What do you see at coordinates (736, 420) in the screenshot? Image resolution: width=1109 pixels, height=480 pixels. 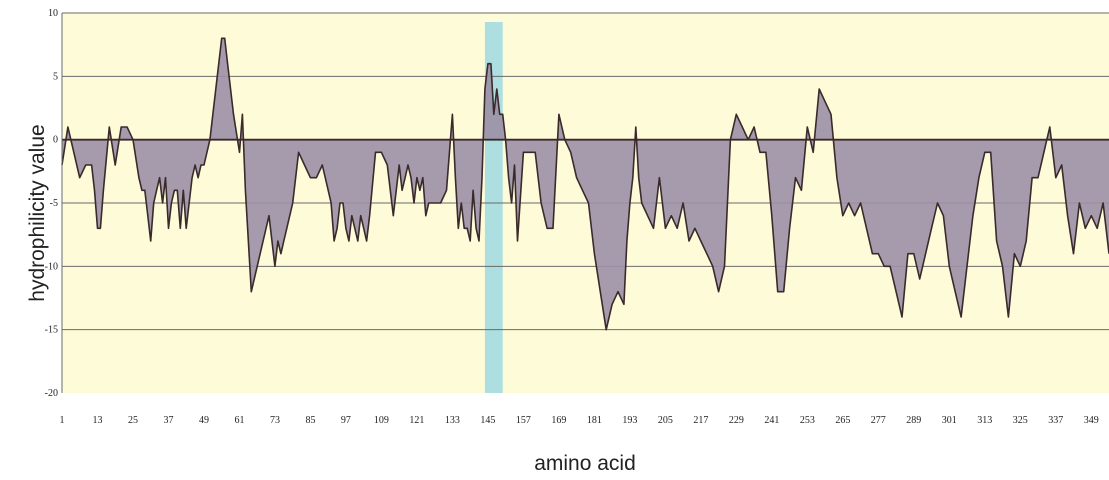 I see `x-tick-label: 229` at bounding box center [736, 420].